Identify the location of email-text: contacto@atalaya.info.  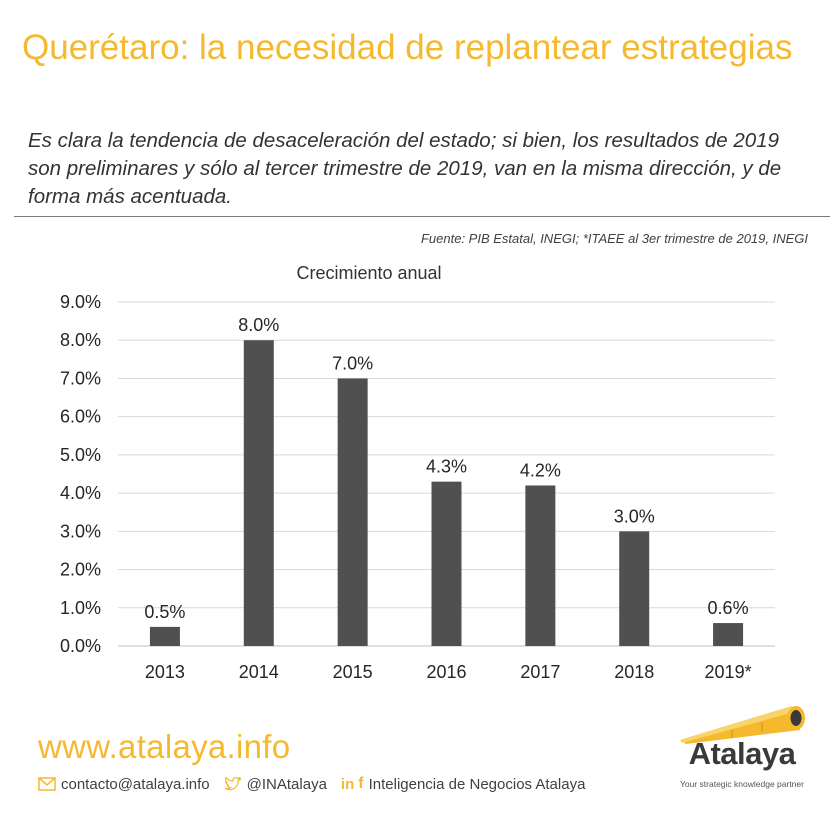
(135, 784).